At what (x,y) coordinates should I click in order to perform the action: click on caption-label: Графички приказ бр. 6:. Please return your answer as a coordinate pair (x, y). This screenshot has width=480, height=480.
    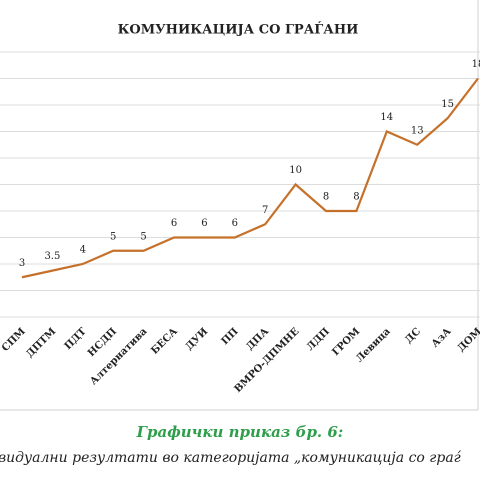
    Looking at the image, I should click on (240, 432).